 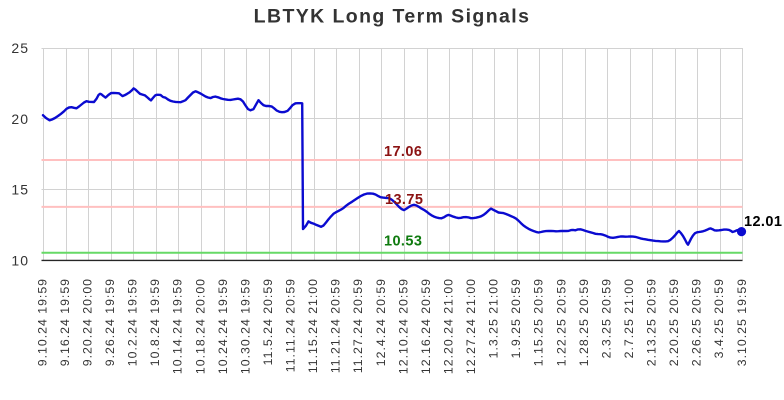 What do you see at coordinates (42, 322) in the screenshot?
I see `svg-text: 9.10.24 19:59` at bounding box center [42, 322].